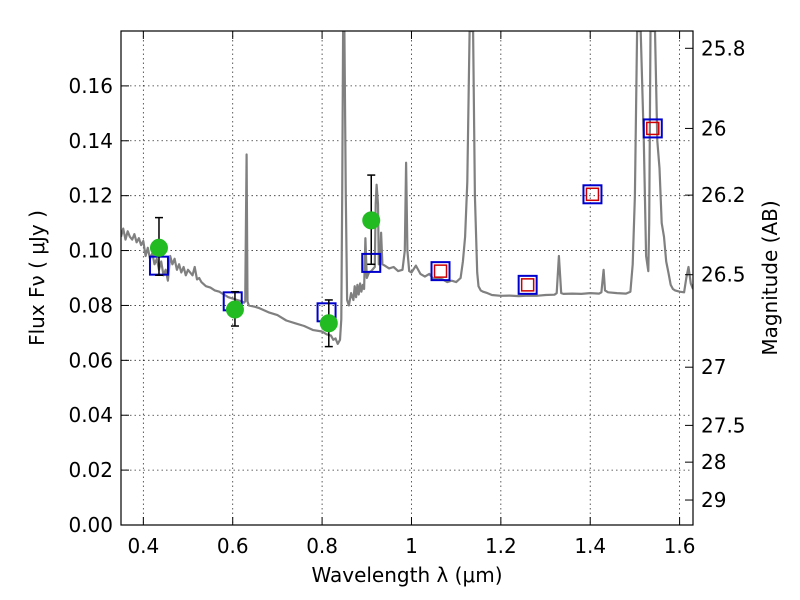 The width and height of the screenshot is (800, 600). Describe the element at coordinates (90, 141) in the screenshot. I see `y-tick-label: 0.14` at that location.